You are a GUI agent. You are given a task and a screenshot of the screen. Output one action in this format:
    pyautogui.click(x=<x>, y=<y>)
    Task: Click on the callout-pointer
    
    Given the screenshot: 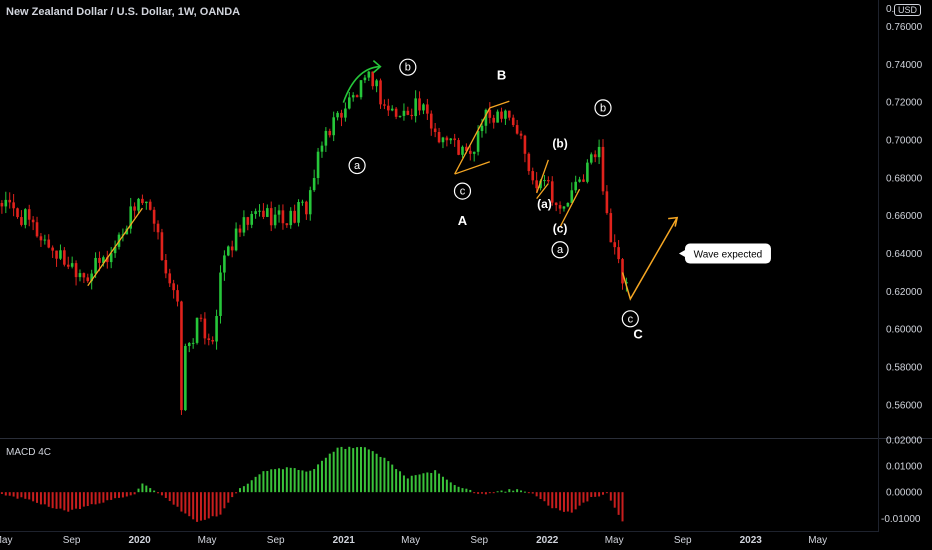 What is the action you would take?
    pyautogui.click(x=682, y=253)
    